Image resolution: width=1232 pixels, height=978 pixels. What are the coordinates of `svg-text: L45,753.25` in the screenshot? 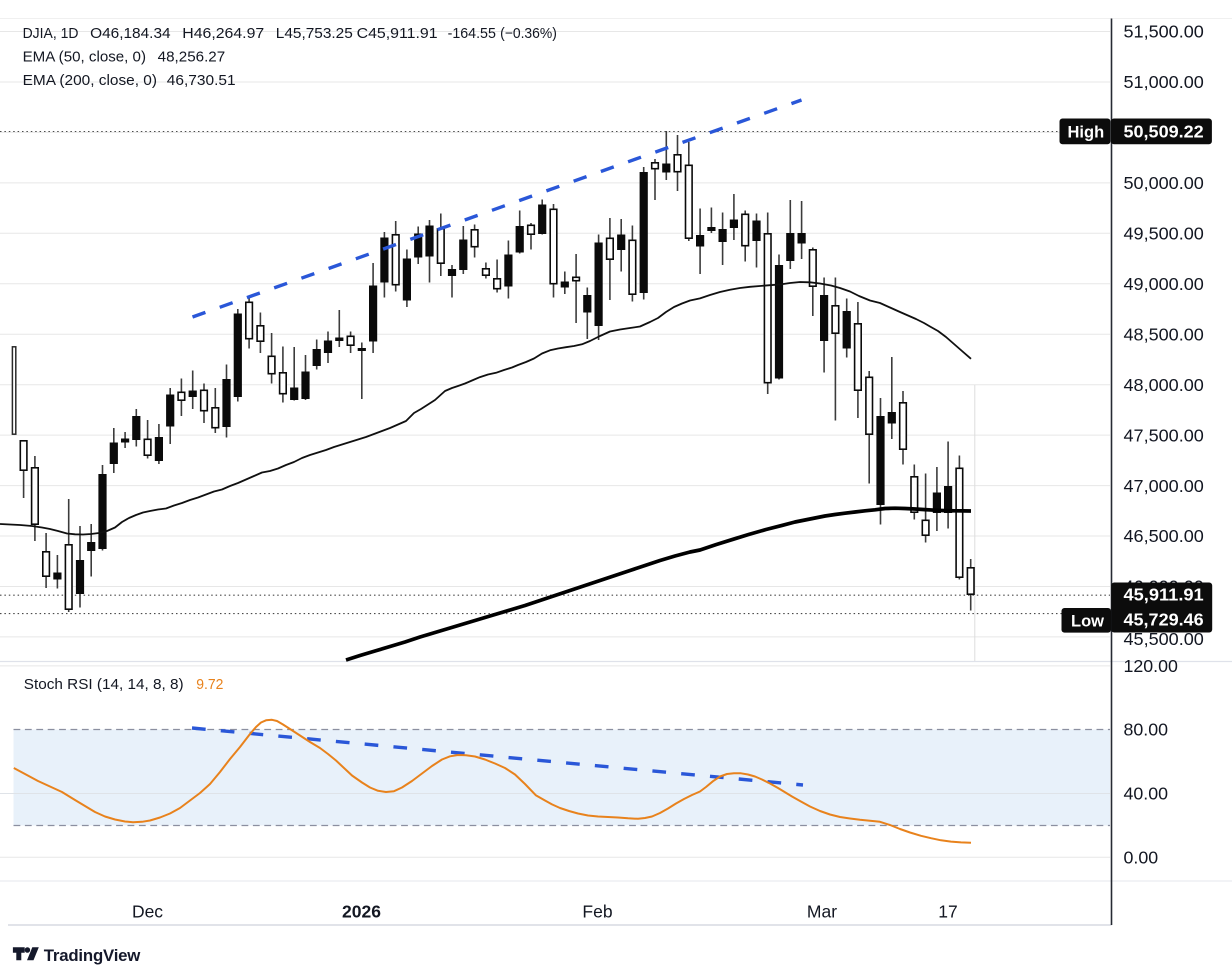 It's located at (314, 34).